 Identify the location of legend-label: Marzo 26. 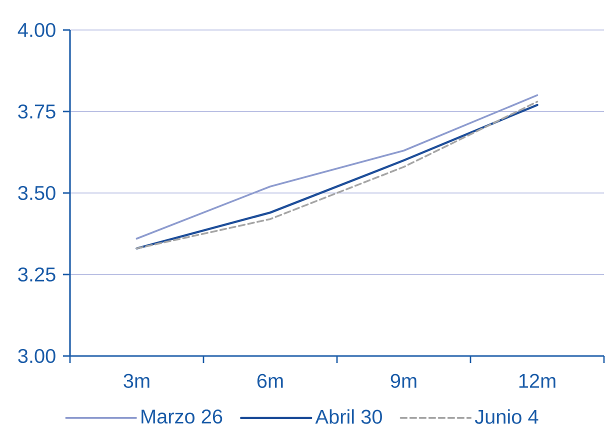
(182, 416).